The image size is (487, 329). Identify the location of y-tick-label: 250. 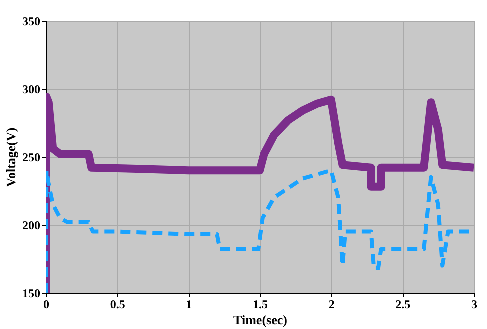
(31, 157).